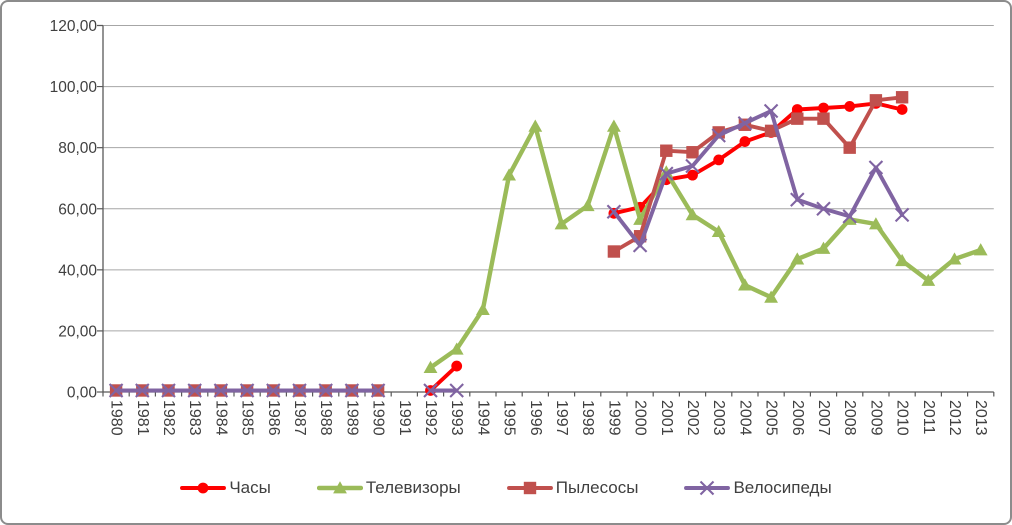 The height and width of the screenshot is (525, 1012). Describe the element at coordinates (203, 488) in the screenshot. I see `circle-marker-icon` at that location.